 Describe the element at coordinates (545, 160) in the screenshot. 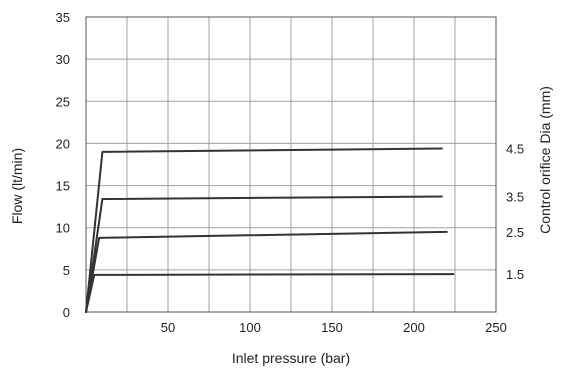

I see `y2-axis-title: Control orifice Dia (mm)` at that location.